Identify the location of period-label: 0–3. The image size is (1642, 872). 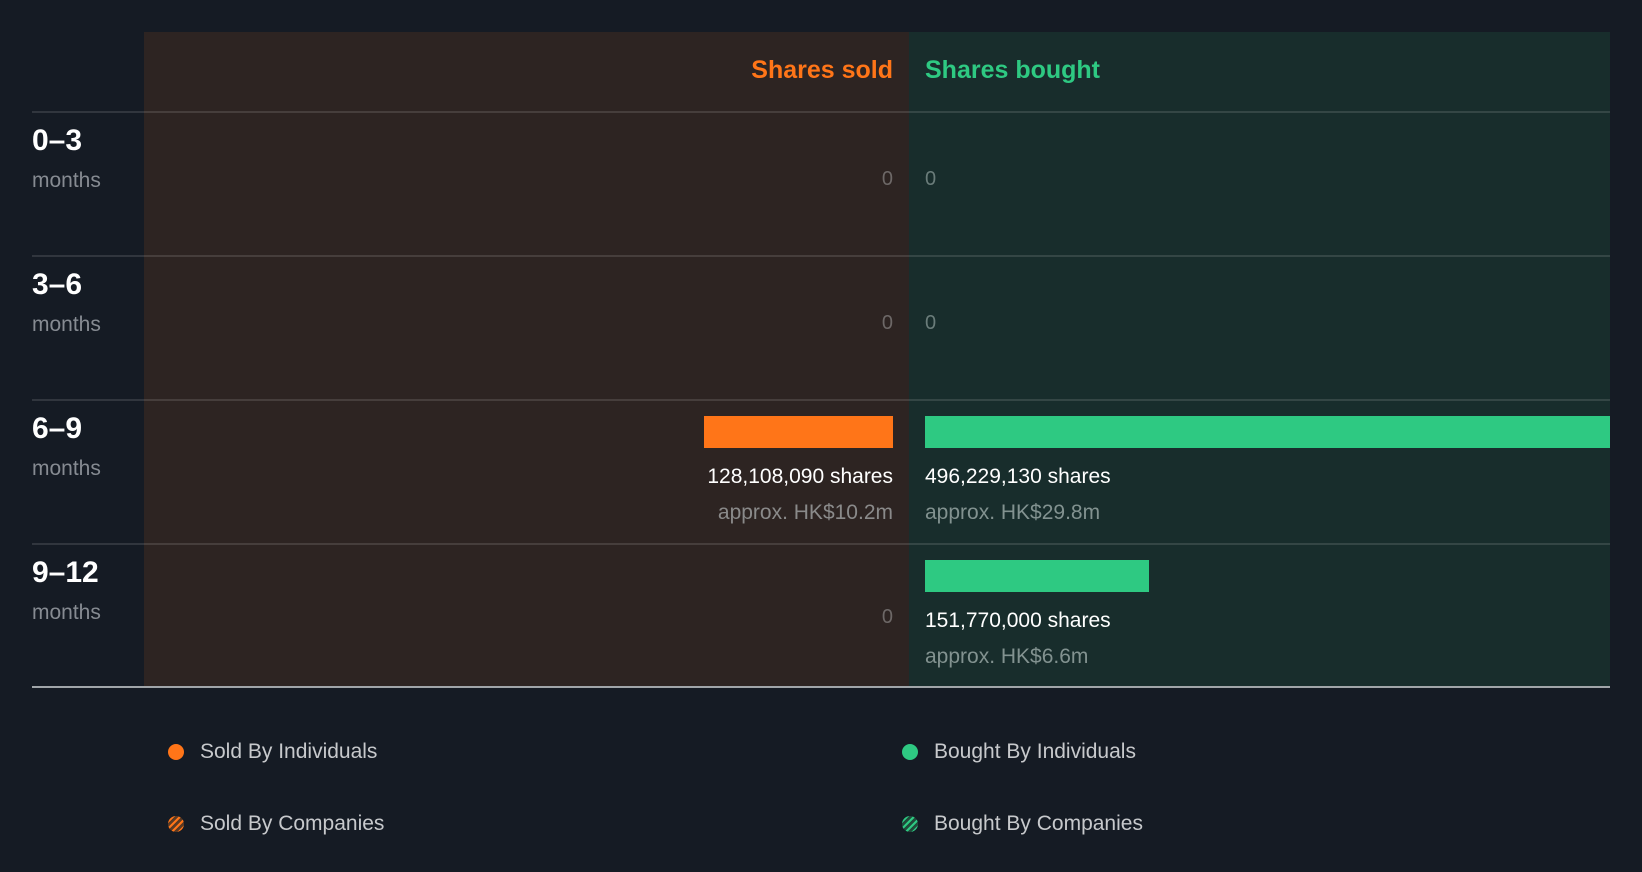
(57, 140).